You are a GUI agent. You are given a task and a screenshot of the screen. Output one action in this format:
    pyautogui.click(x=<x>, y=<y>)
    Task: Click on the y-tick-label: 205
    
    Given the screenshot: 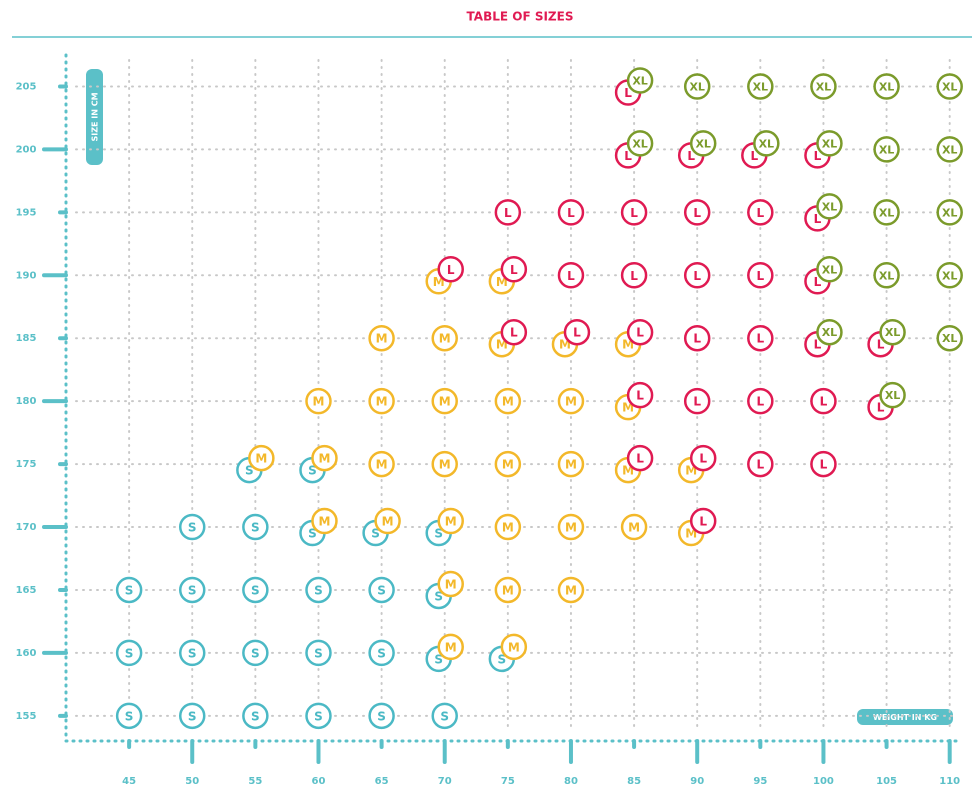 What is the action you would take?
    pyautogui.click(x=26, y=86)
    